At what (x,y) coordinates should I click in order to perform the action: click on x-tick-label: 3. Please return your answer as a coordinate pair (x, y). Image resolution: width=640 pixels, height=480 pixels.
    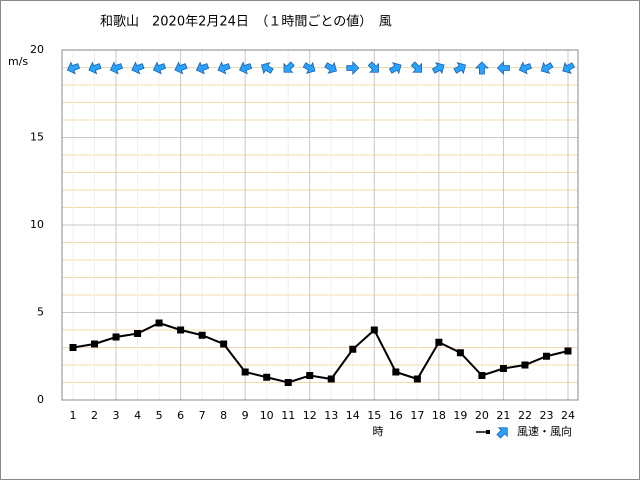
    Looking at the image, I should click on (116, 415).